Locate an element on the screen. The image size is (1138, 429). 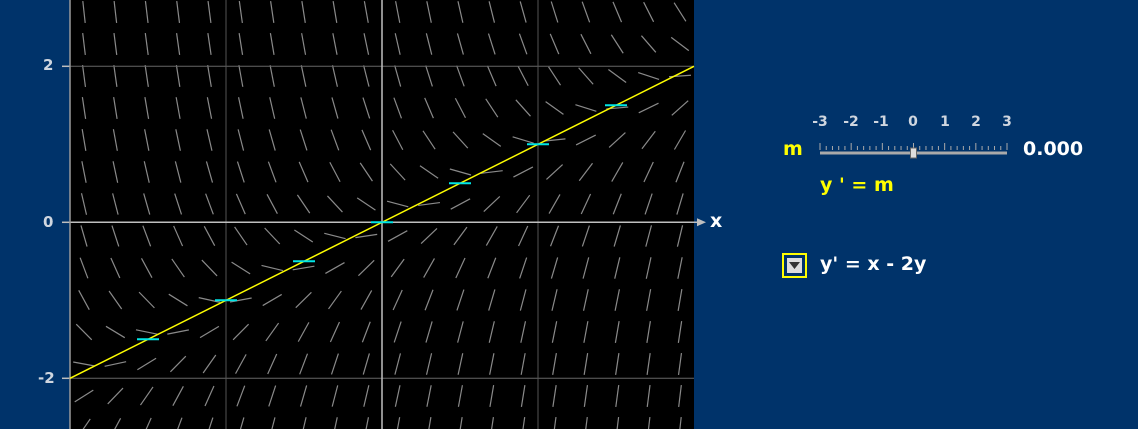
equation-dropdown-button is located at coordinates (794, 265).